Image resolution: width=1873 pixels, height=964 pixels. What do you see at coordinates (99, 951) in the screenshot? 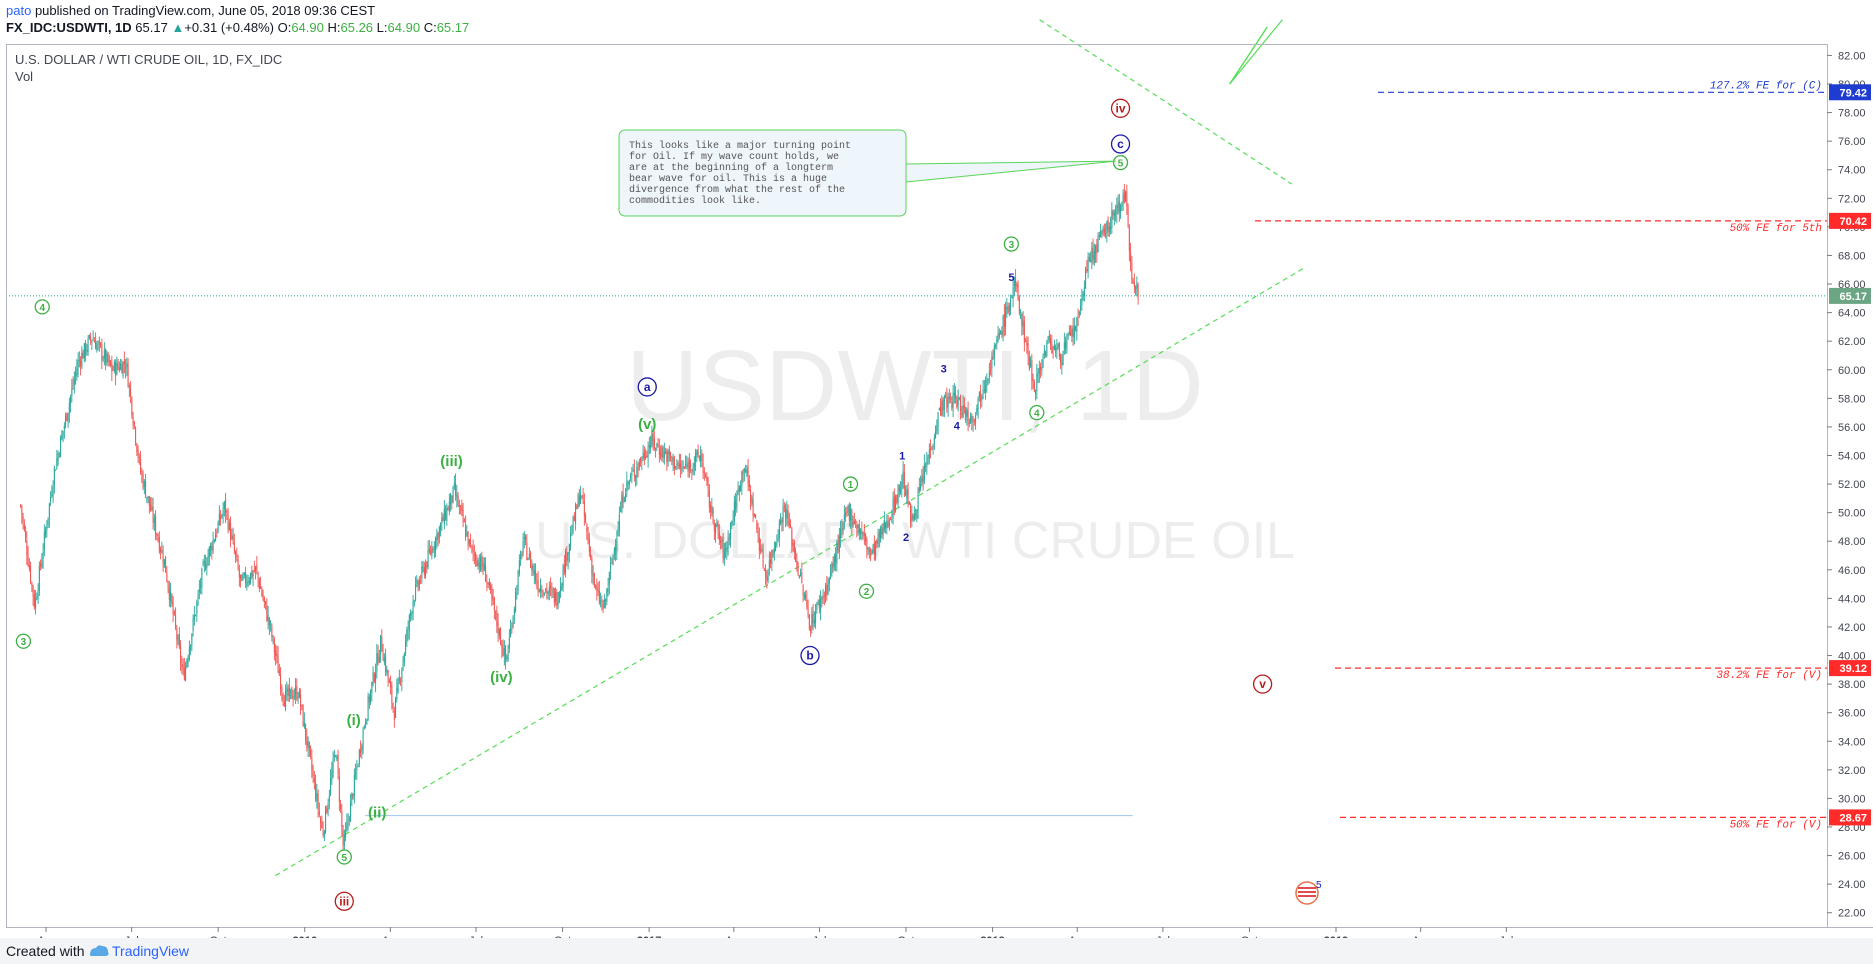
I see `tradingview-logo-icon` at bounding box center [99, 951].